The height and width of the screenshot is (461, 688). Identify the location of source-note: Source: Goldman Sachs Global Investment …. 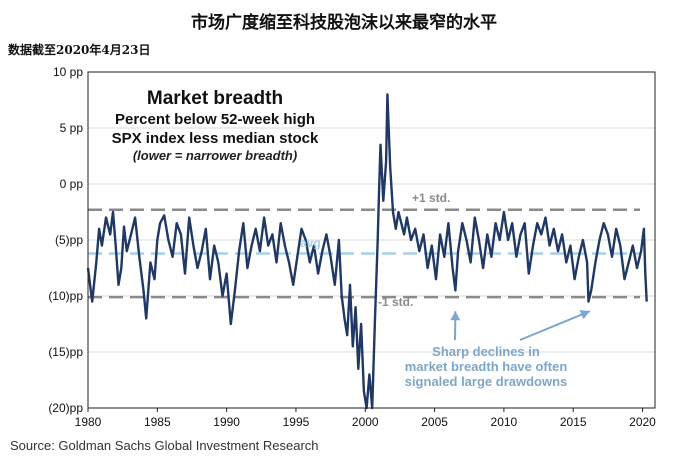
(164, 445).